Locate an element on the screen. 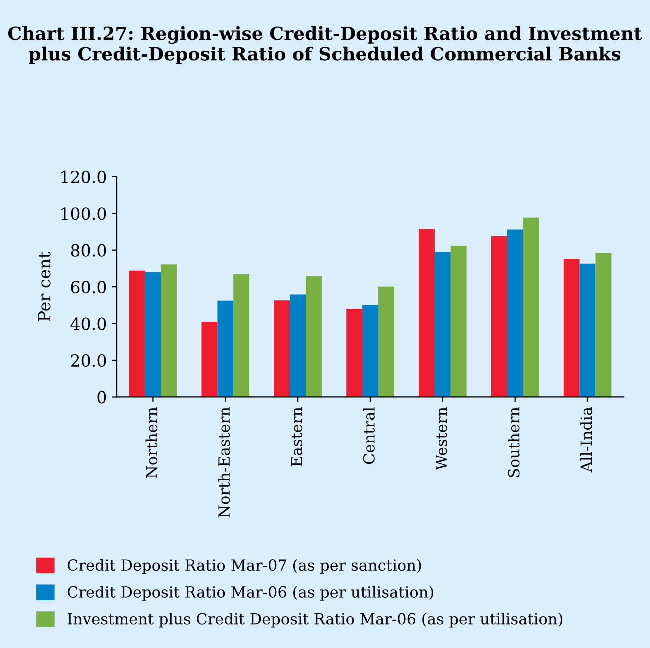 This screenshot has width=650, height=648. x-tick-label: Western is located at coordinates (442, 439).